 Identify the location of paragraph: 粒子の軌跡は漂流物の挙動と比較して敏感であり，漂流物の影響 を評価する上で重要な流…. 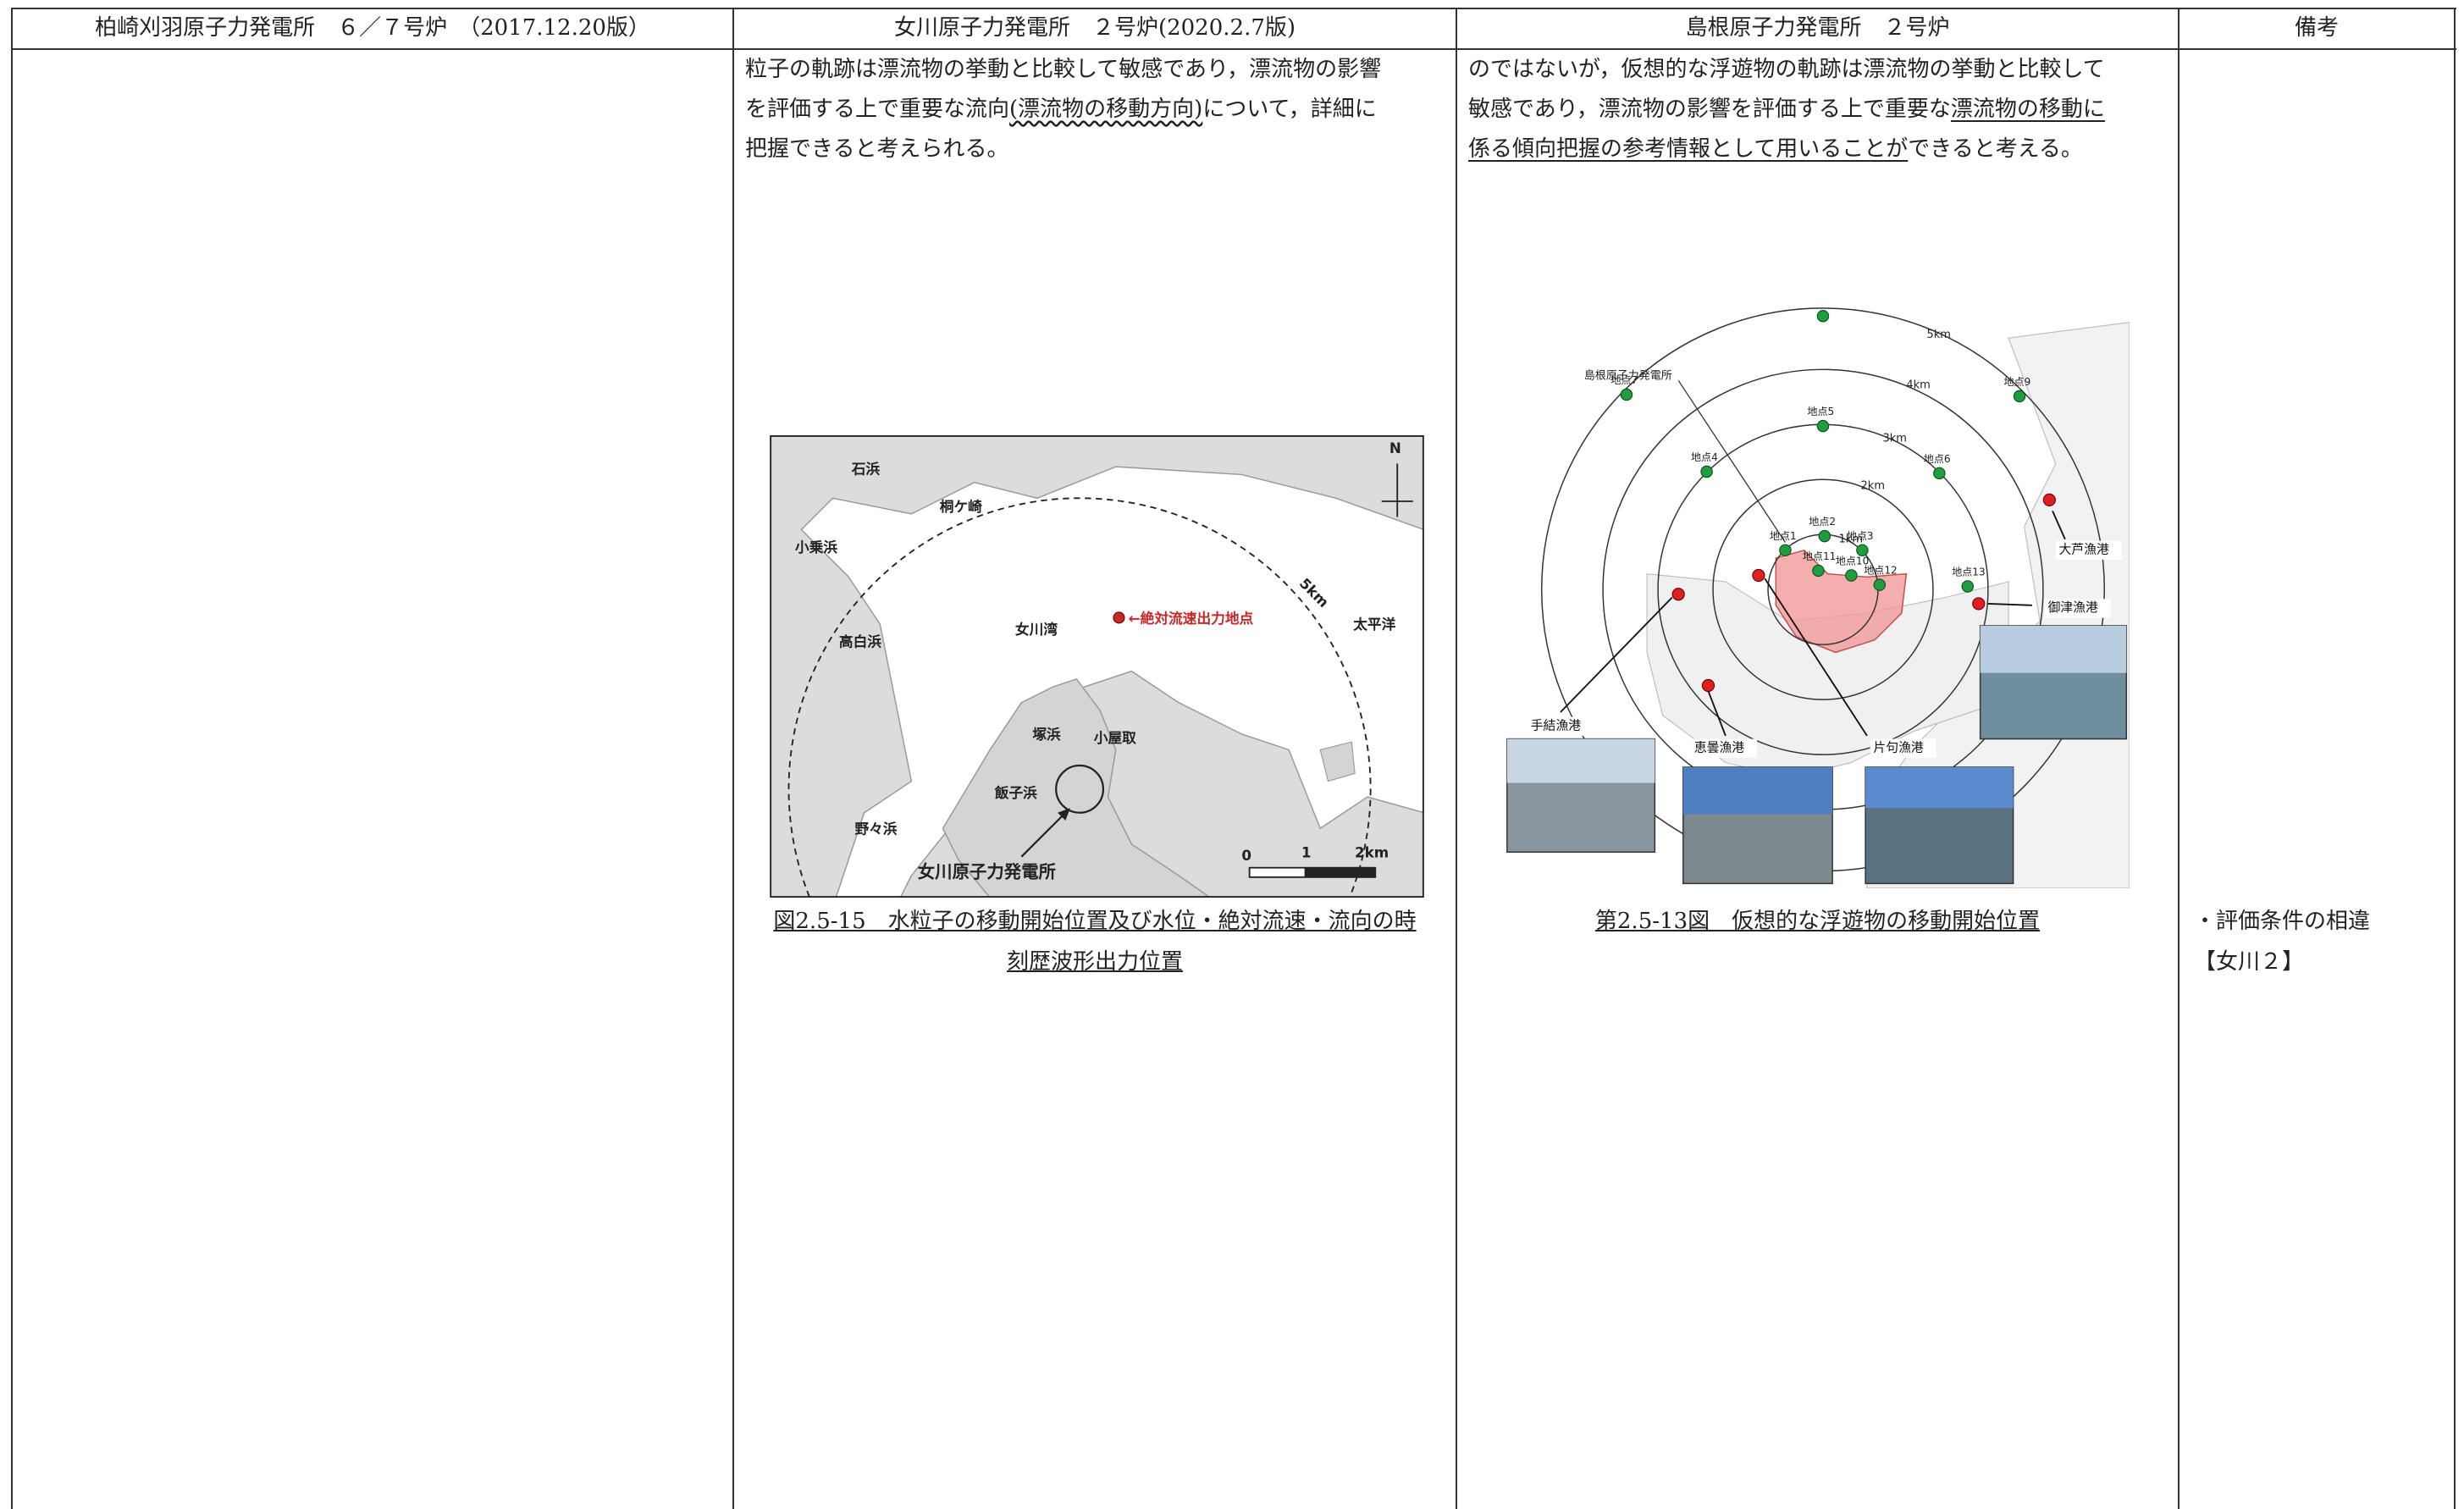
(1063, 109).